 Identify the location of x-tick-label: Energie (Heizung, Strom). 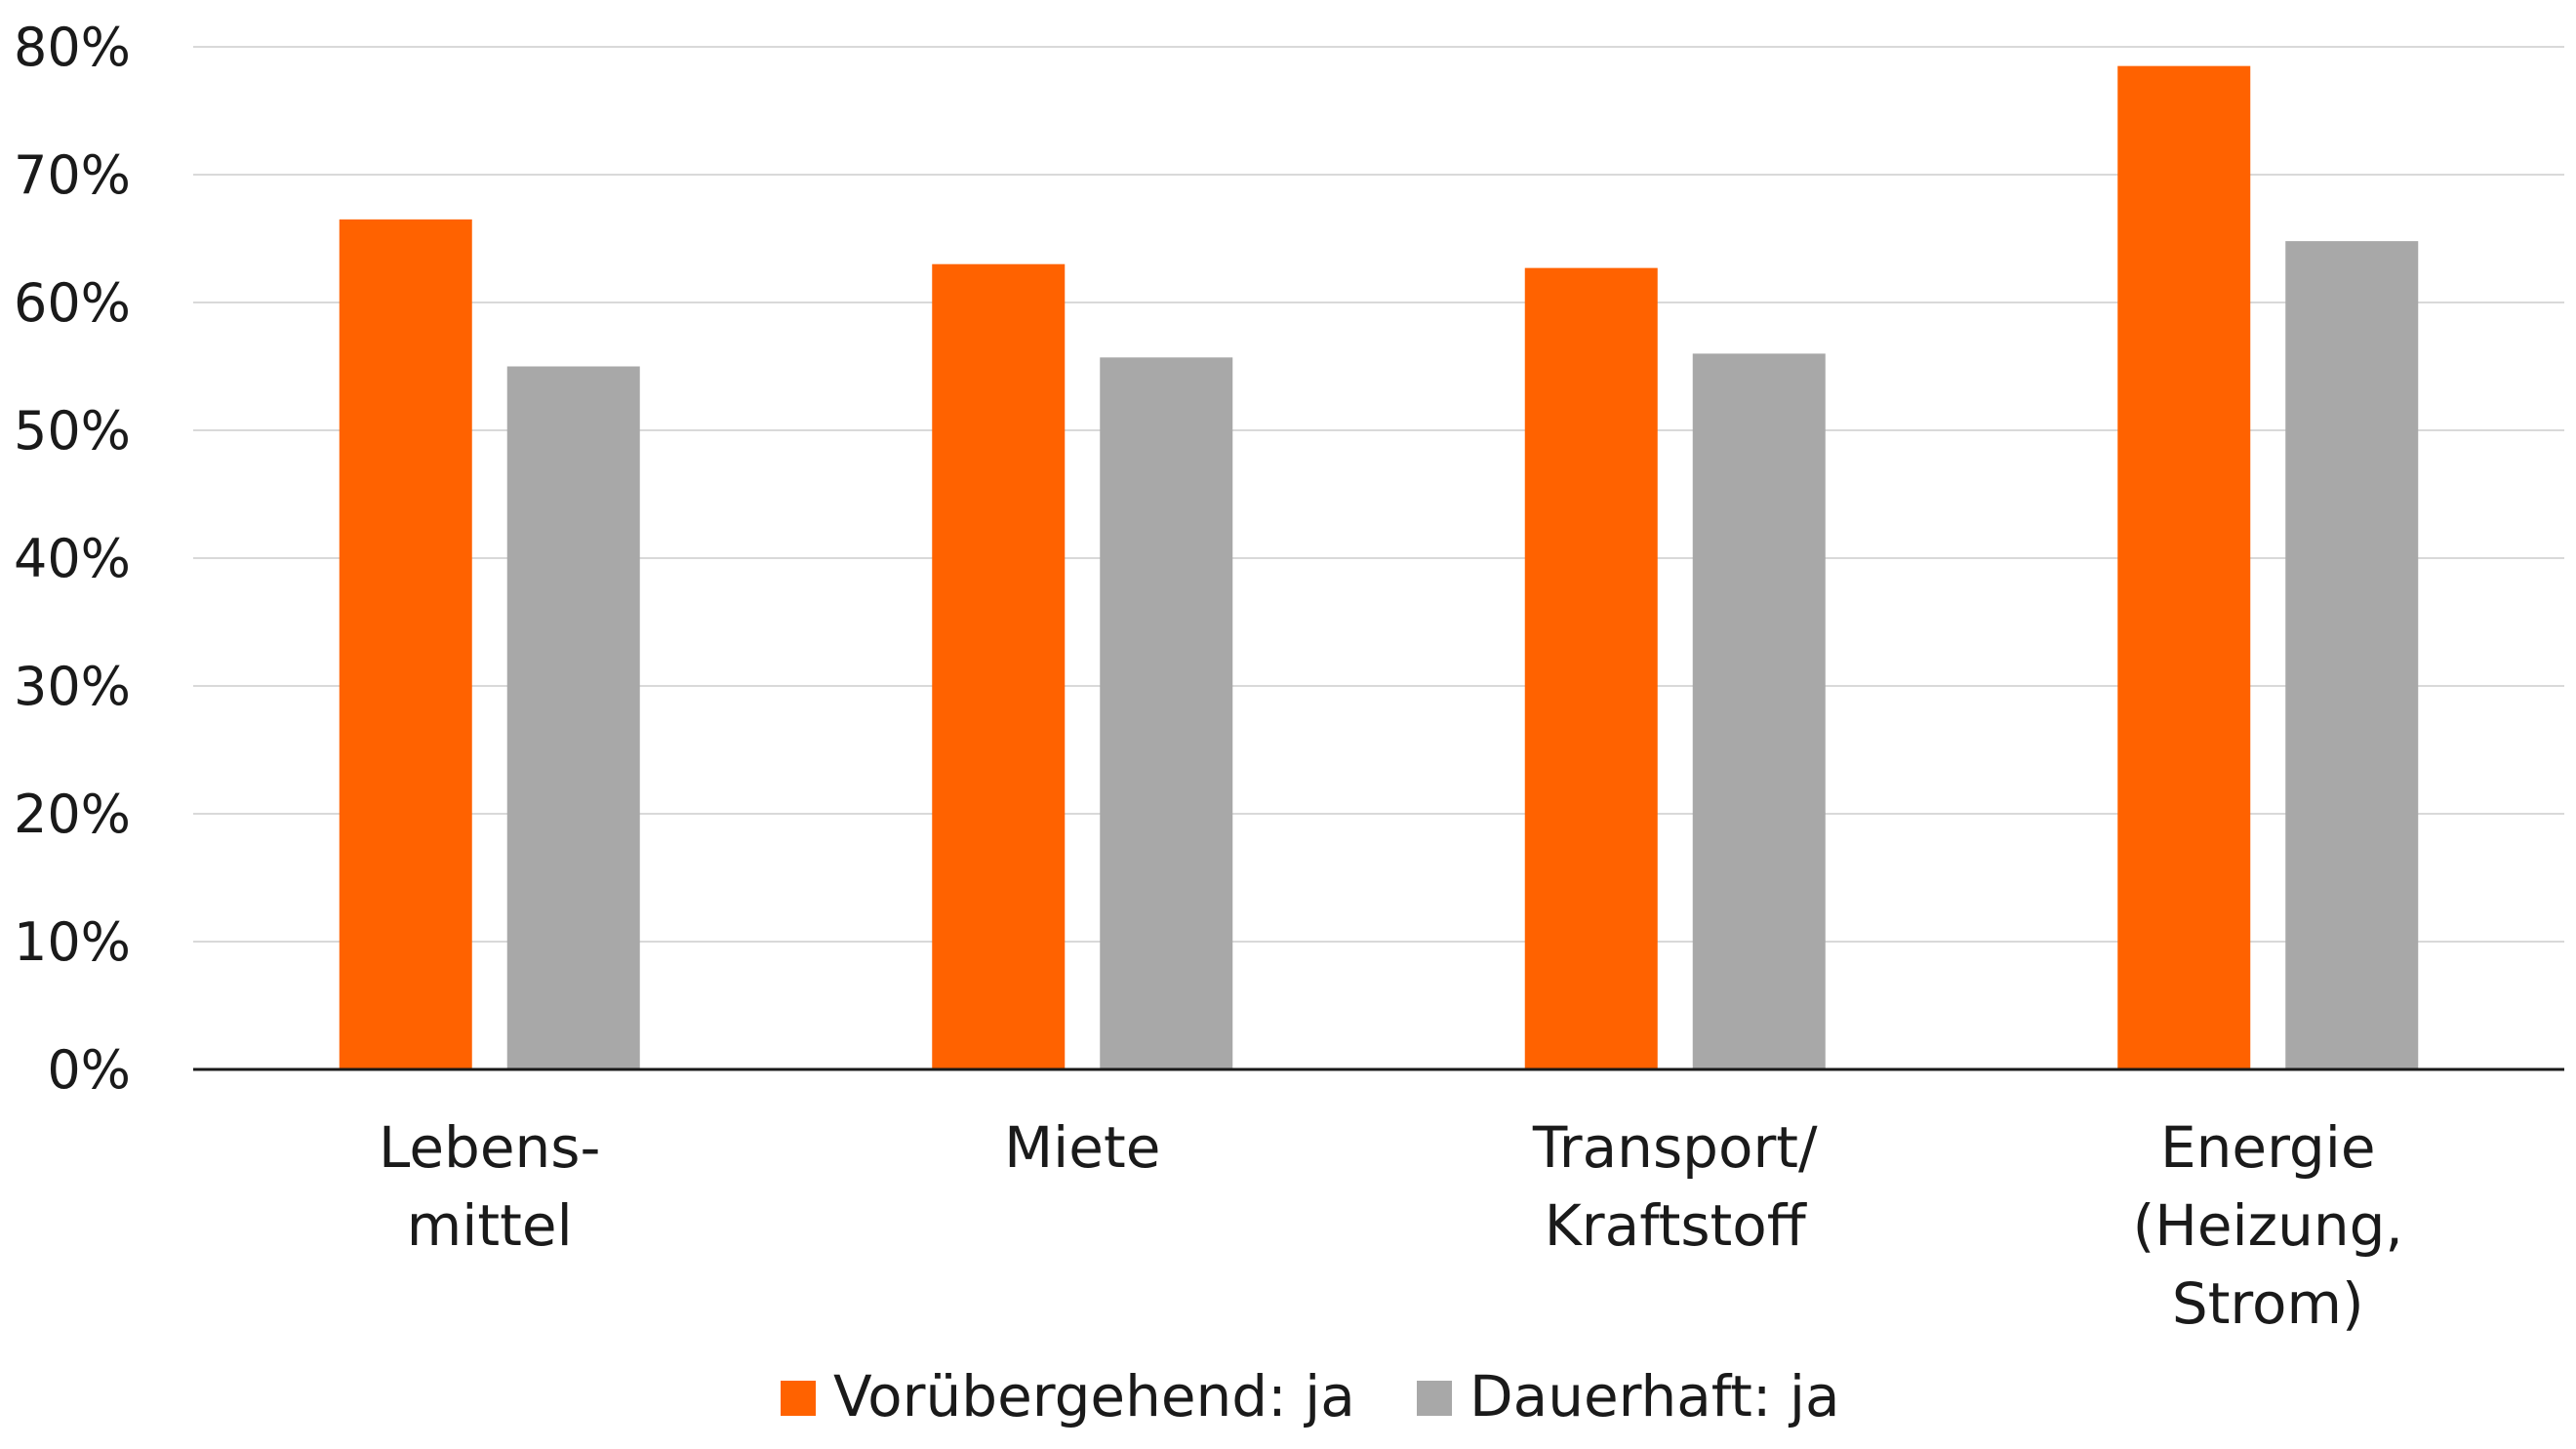
(2268, 1225).